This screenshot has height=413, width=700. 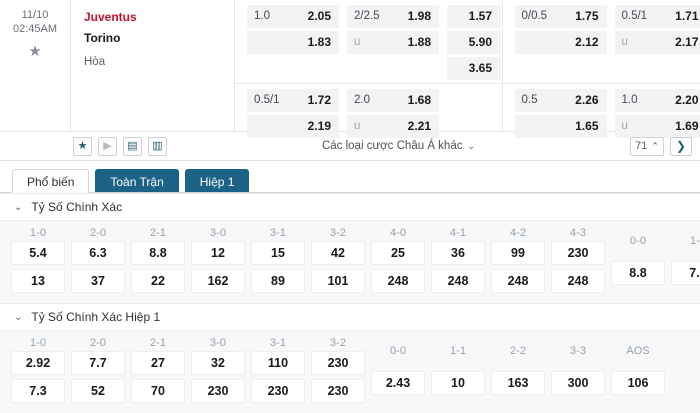 I want to click on handicap-away-value-alt, so click(x=270, y=126).